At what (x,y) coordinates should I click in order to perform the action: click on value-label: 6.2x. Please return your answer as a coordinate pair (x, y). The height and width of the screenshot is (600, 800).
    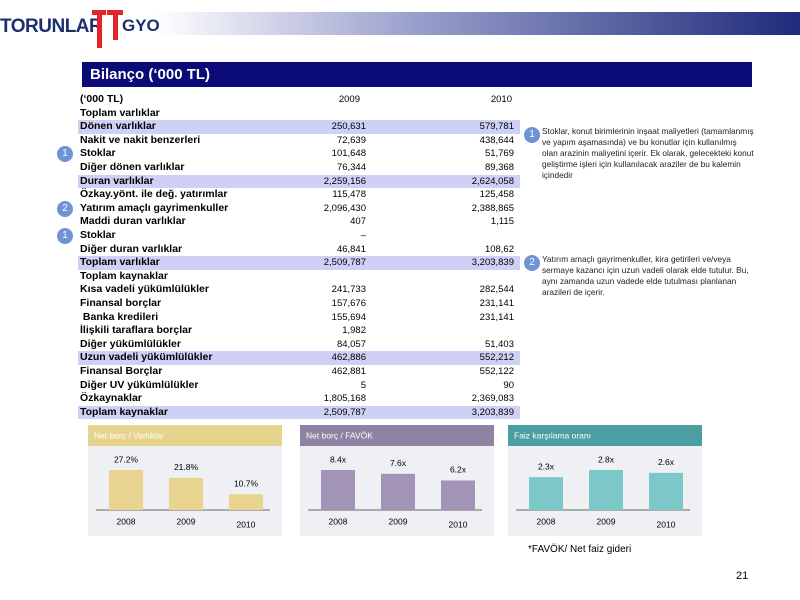
    Looking at the image, I should click on (458, 470).